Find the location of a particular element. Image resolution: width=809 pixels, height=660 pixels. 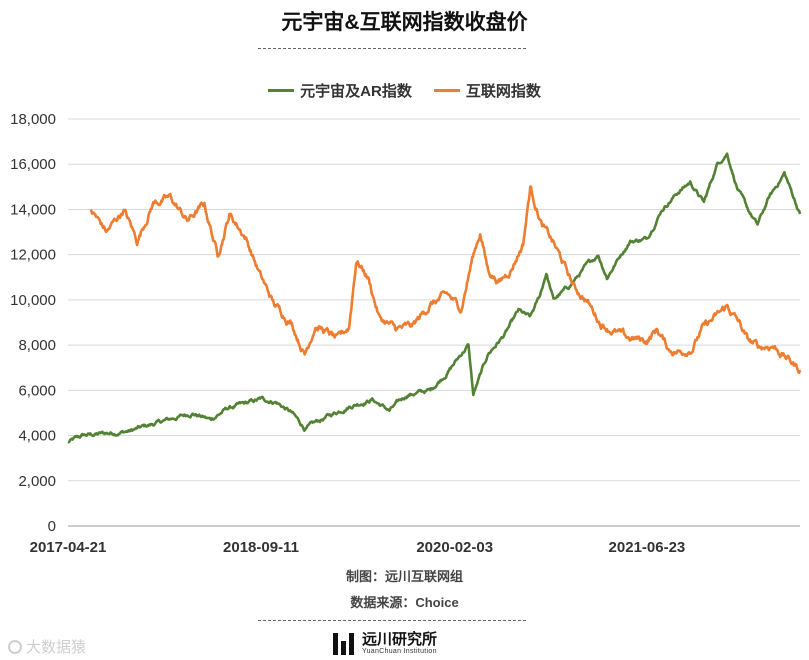

y-tick-label: 14,000 is located at coordinates (33, 209).